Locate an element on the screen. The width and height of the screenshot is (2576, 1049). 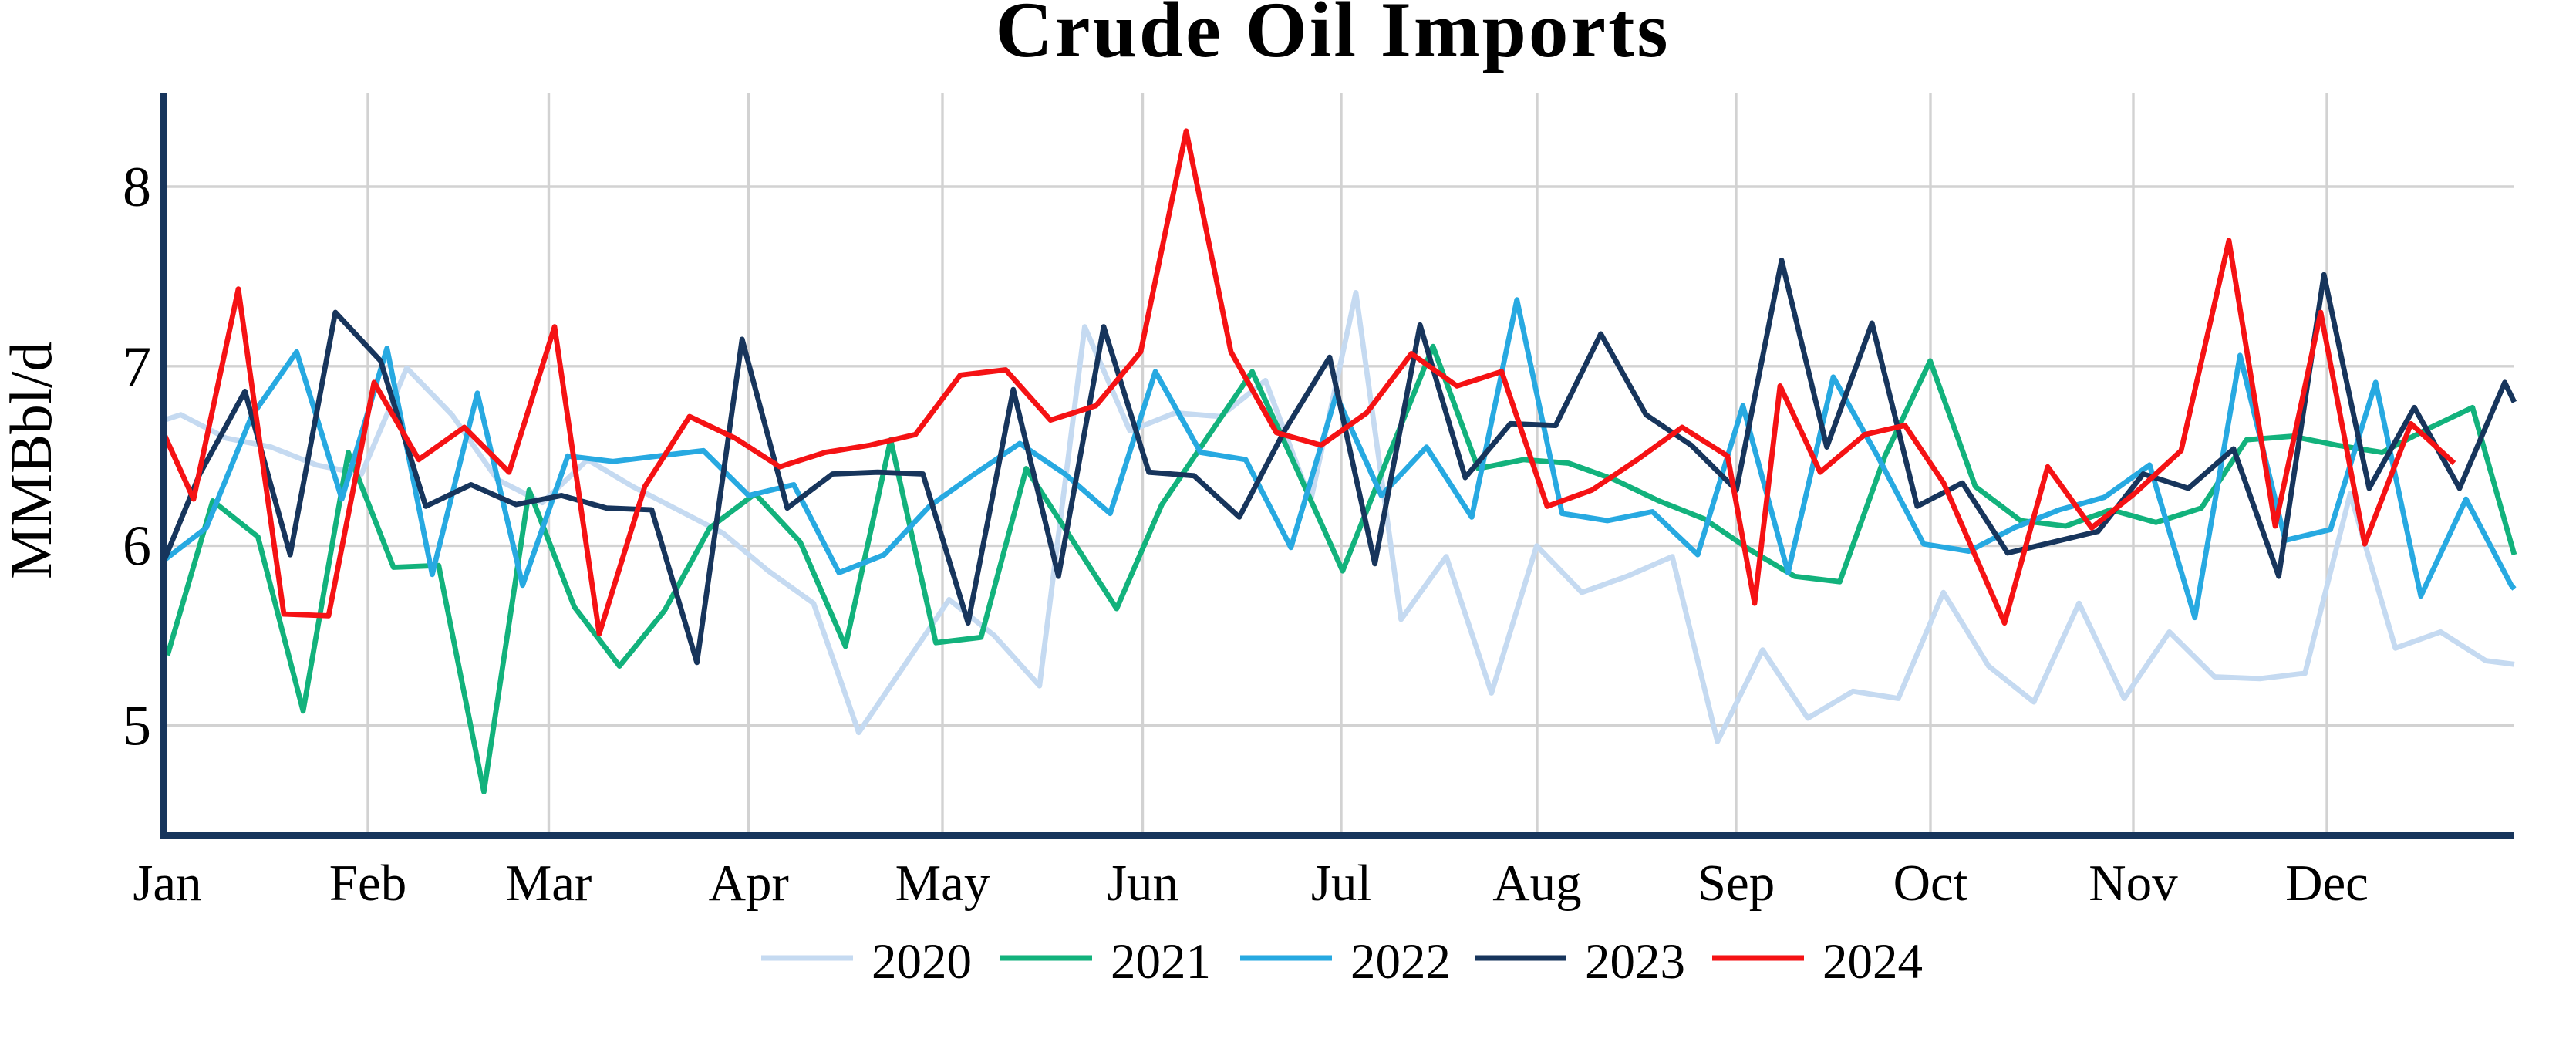
svg-text: Dec is located at coordinates (2327, 884).